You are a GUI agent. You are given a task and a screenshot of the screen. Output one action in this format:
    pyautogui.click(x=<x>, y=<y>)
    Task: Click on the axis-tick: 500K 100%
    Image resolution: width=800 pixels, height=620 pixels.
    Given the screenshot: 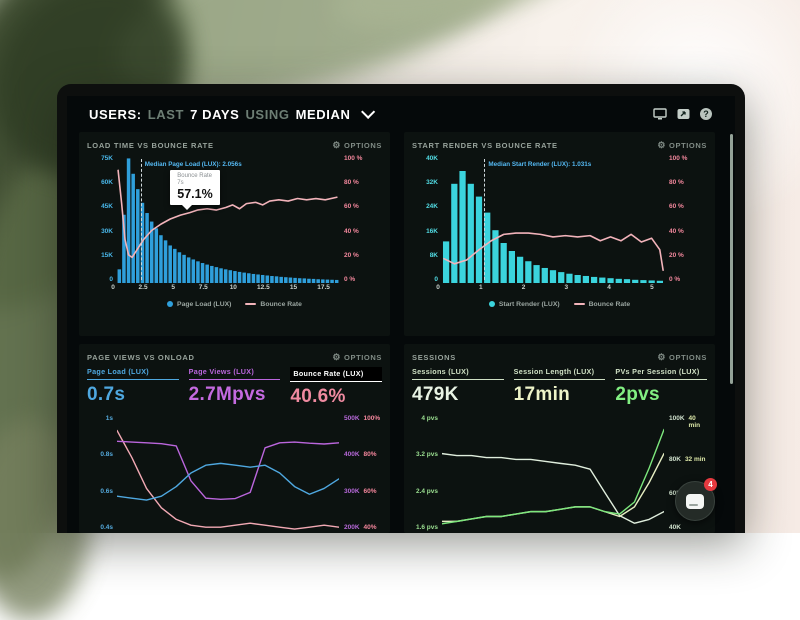 What is the action you would take?
    pyautogui.click(x=362, y=418)
    